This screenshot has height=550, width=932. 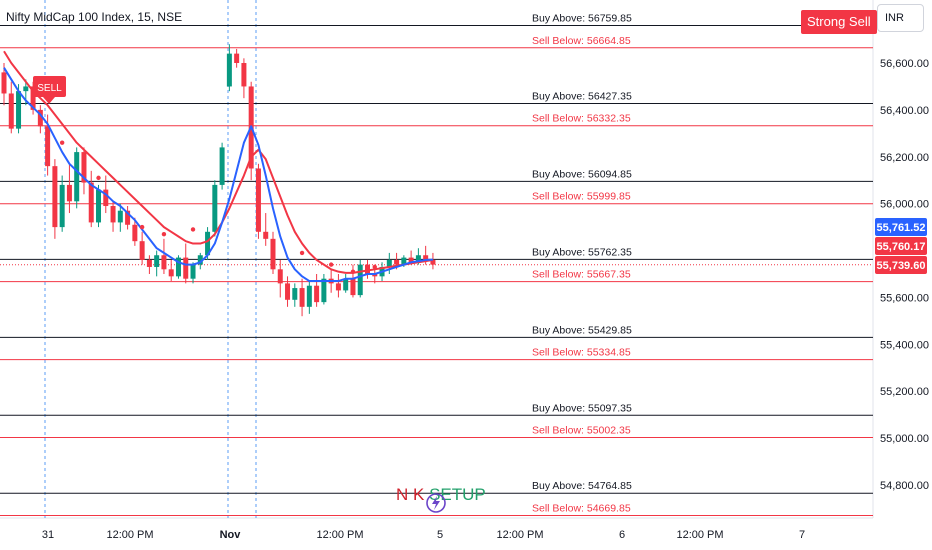 What do you see at coordinates (436, 503) in the screenshot?
I see `lightning-icon` at bounding box center [436, 503].